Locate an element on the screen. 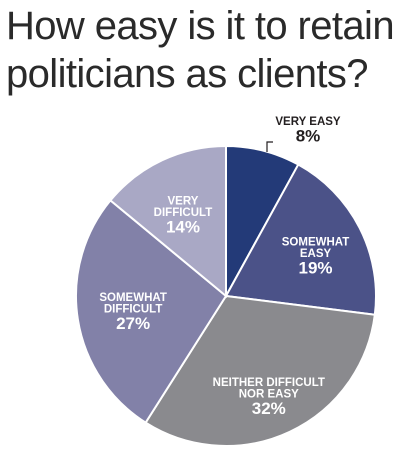 Image resolution: width=415 pixels, height=453 pixels. slice-value-label: 14% is located at coordinates (183, 226).